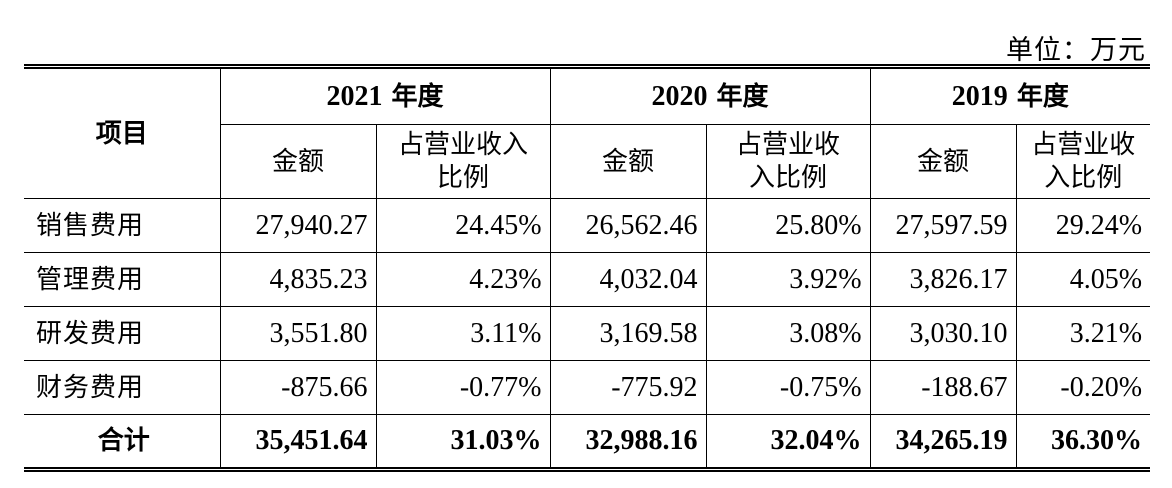  Describe the element at coordinates (943, 387) in the screenshot. I see `cell-value: -188.67` at that location.